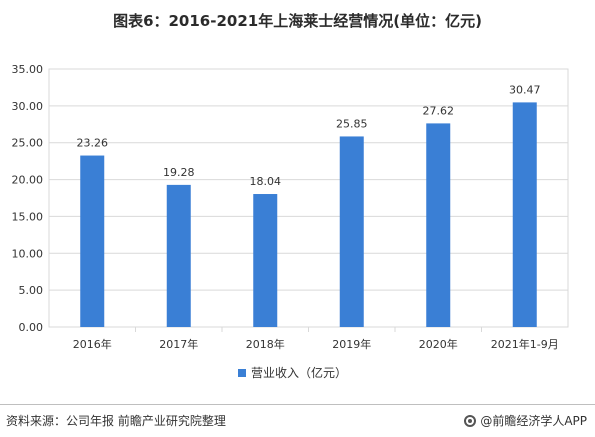  Describe the element at coordinates (265, 344) in the screenshot. I see `x-tick-label: 2018年` at that location.